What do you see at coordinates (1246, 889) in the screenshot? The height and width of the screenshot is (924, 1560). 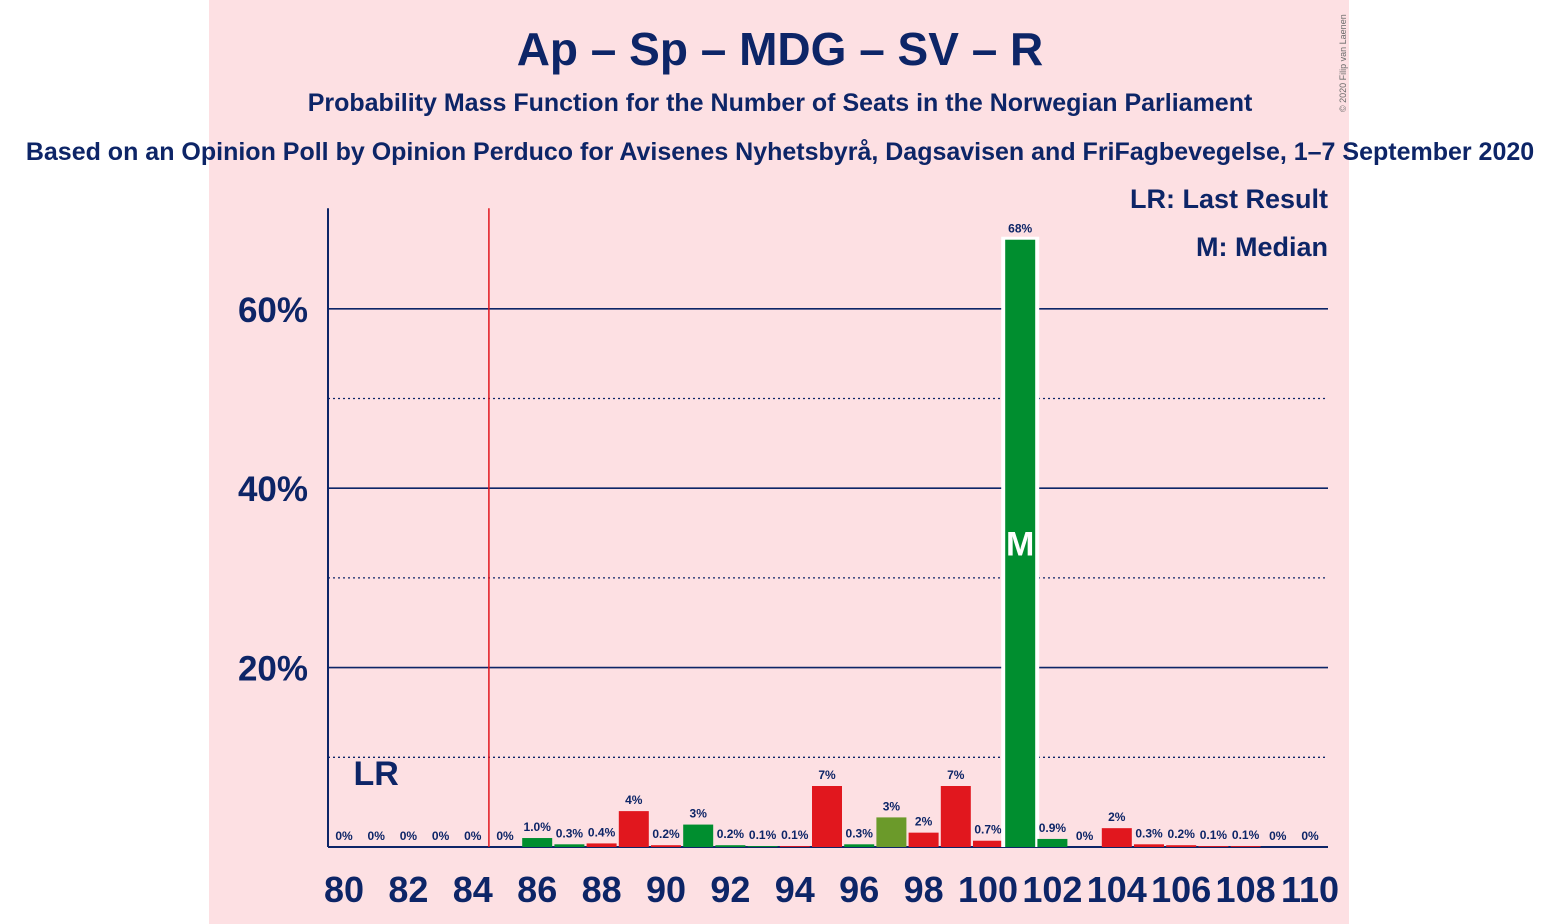 I see `x-tick-label: 108` at bounding box center [1246, 889].